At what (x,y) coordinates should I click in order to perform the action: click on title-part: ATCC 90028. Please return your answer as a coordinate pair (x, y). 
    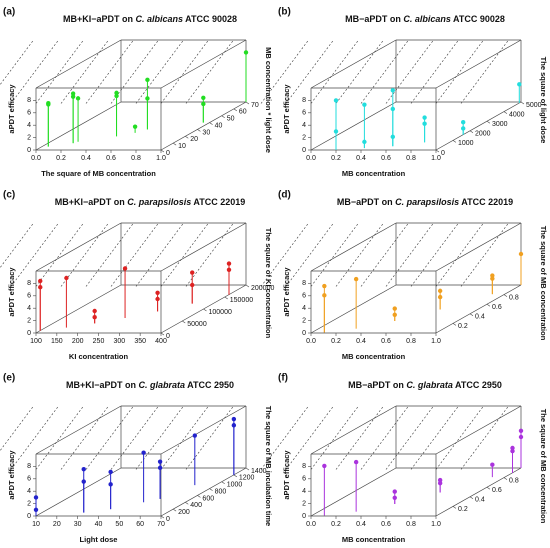
    Looking at the image, I should click on (210, 19).